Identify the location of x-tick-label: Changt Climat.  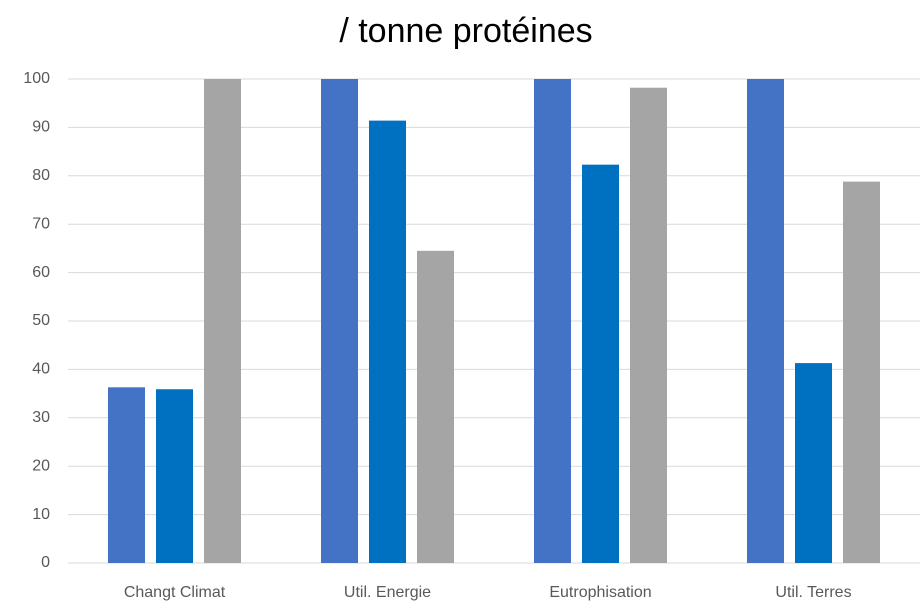
(175, 592).